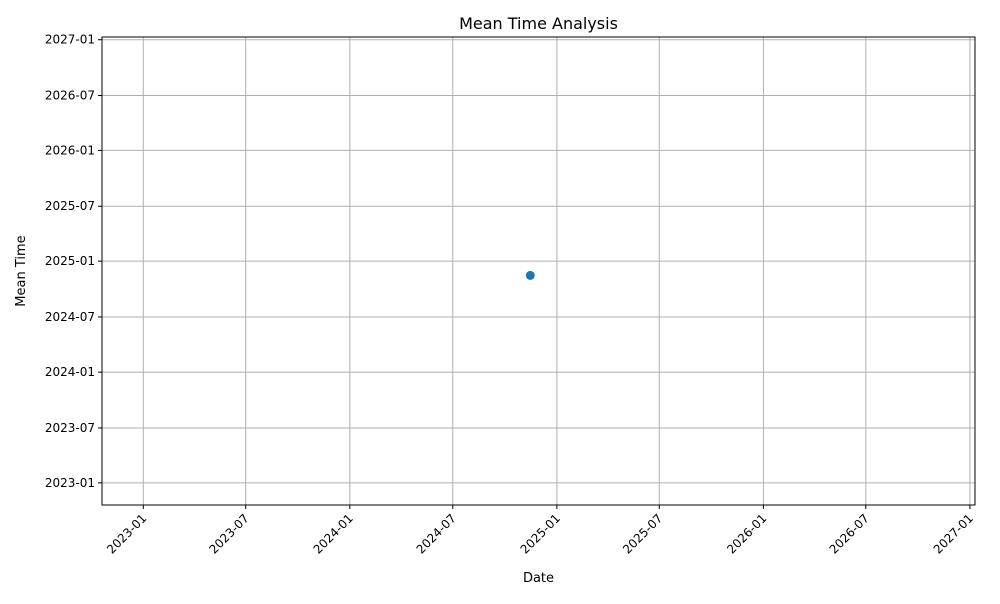 This screenshot has width=1000, height=604. I want to click on data-point, so click(530, 275).